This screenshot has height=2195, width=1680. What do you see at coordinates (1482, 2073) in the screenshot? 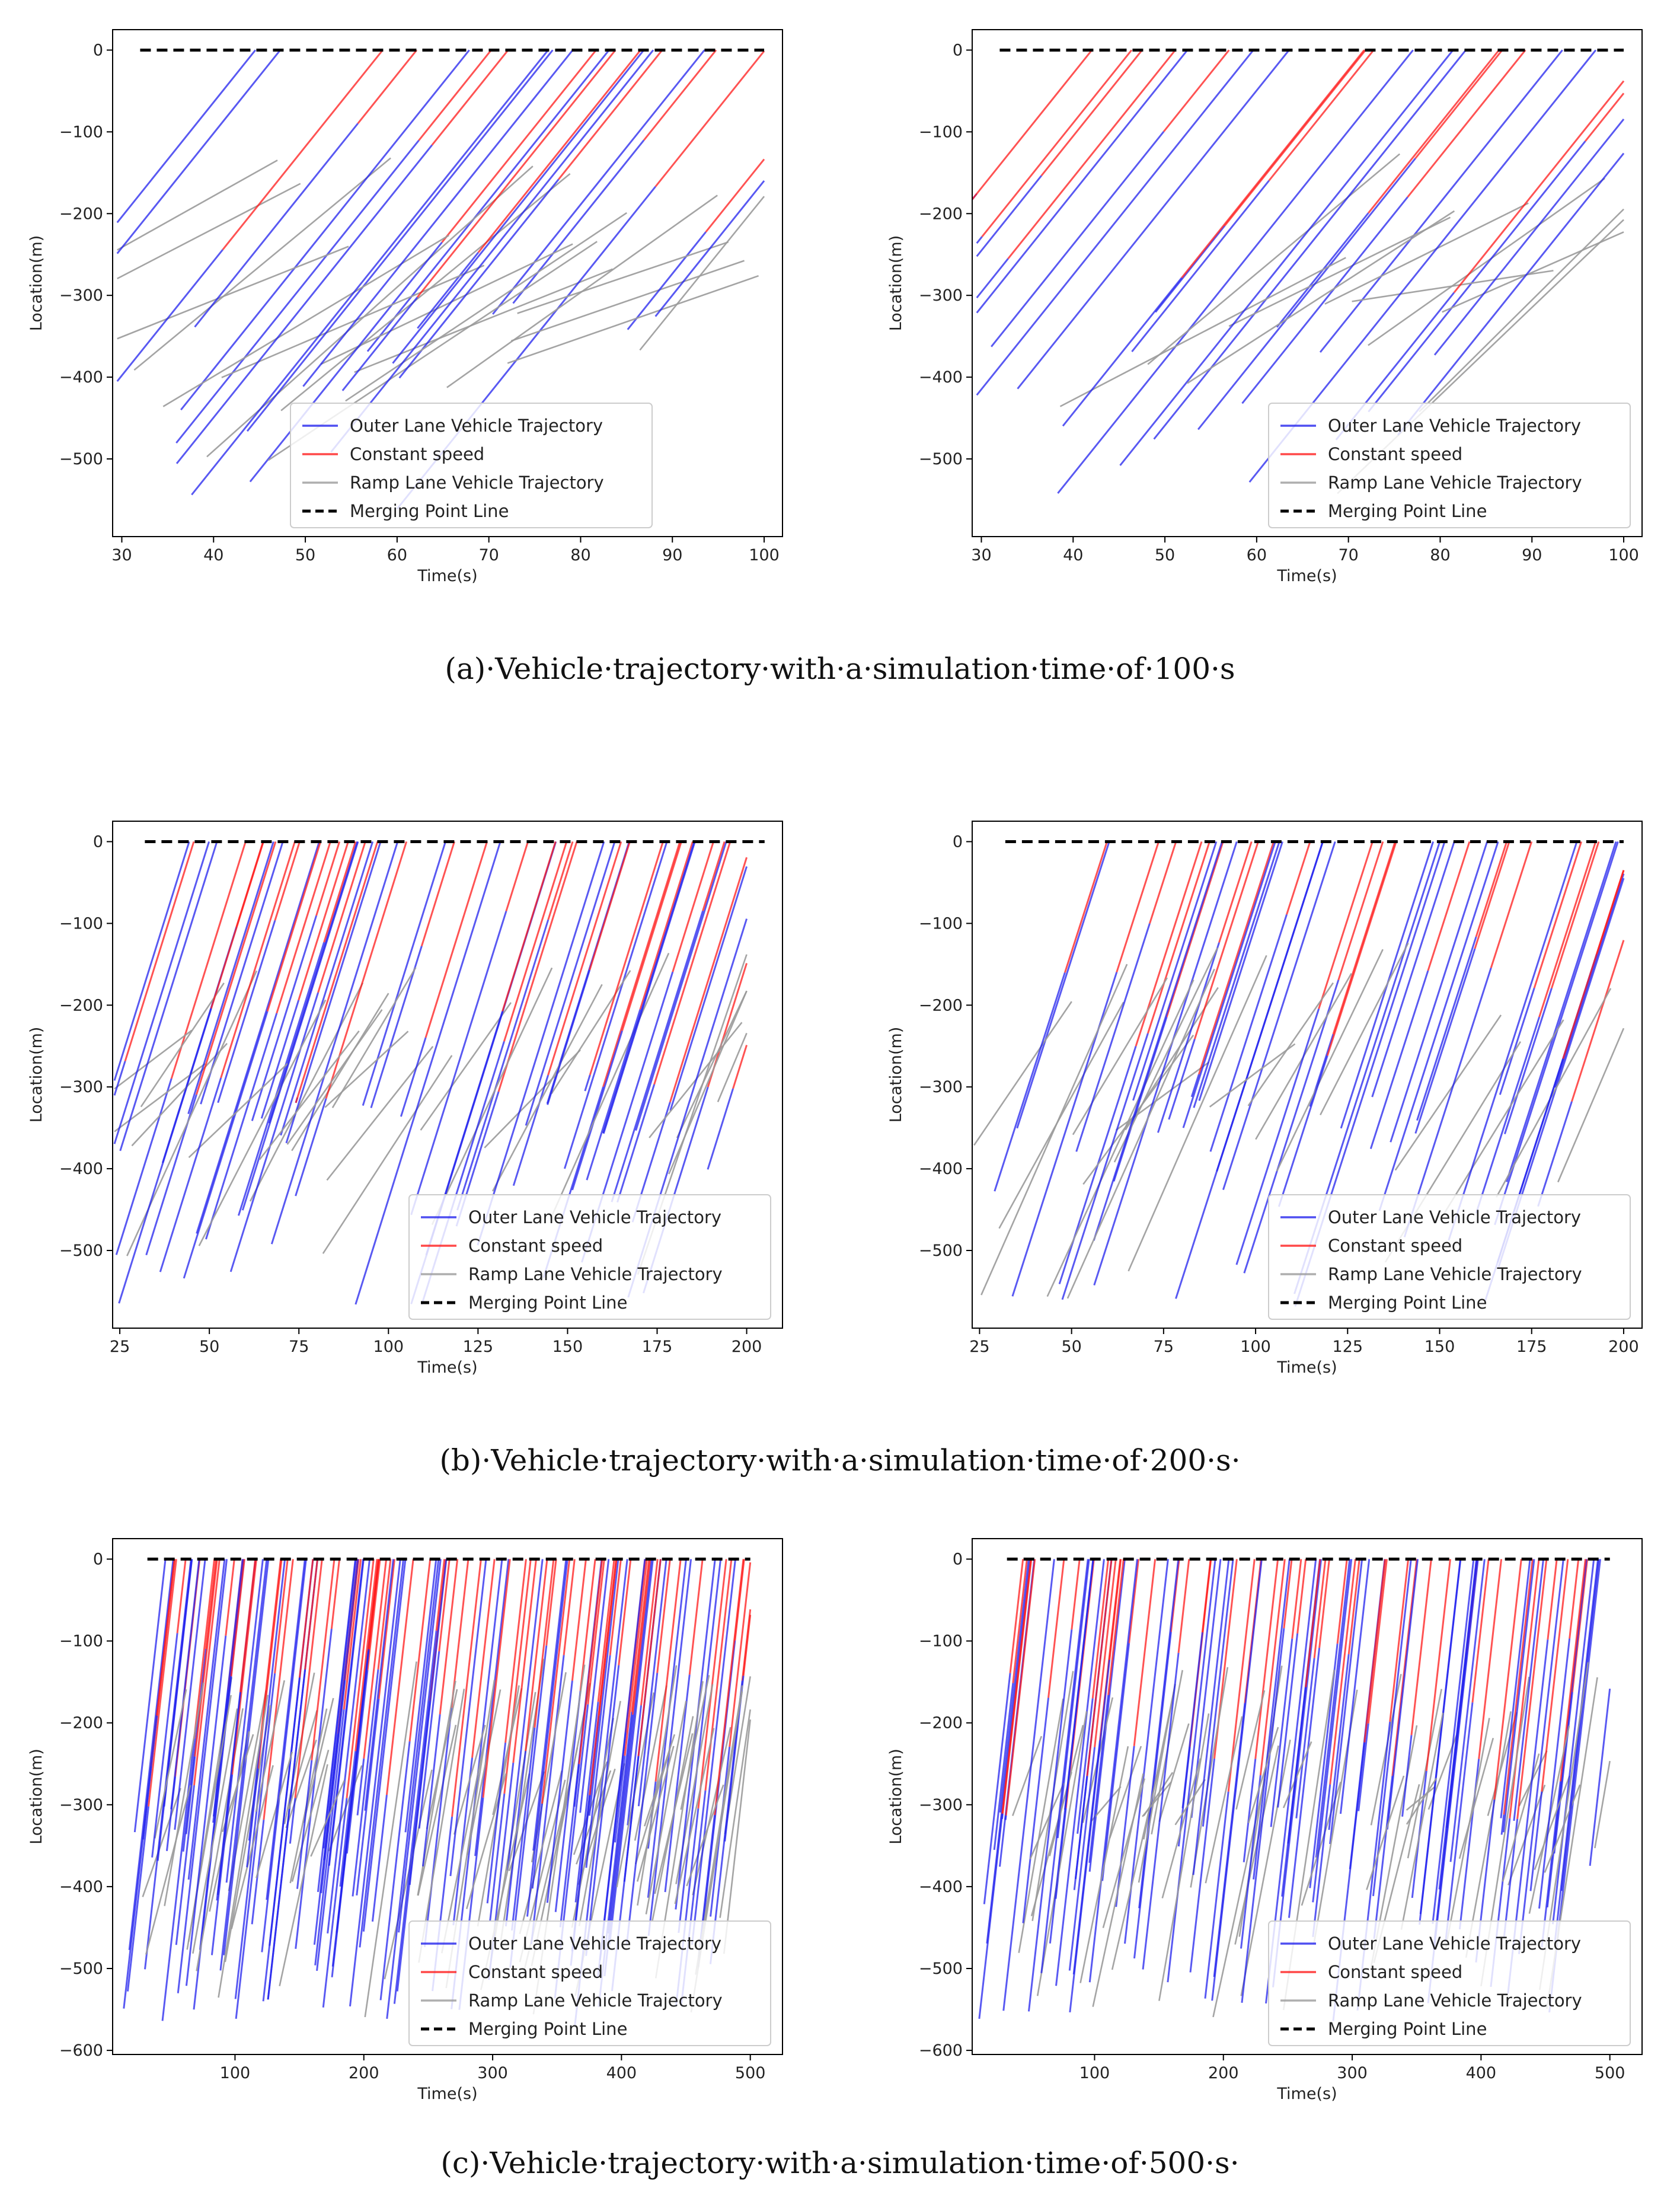
I see `x-tick-label: 400` at bounding box center [1482, 2073].